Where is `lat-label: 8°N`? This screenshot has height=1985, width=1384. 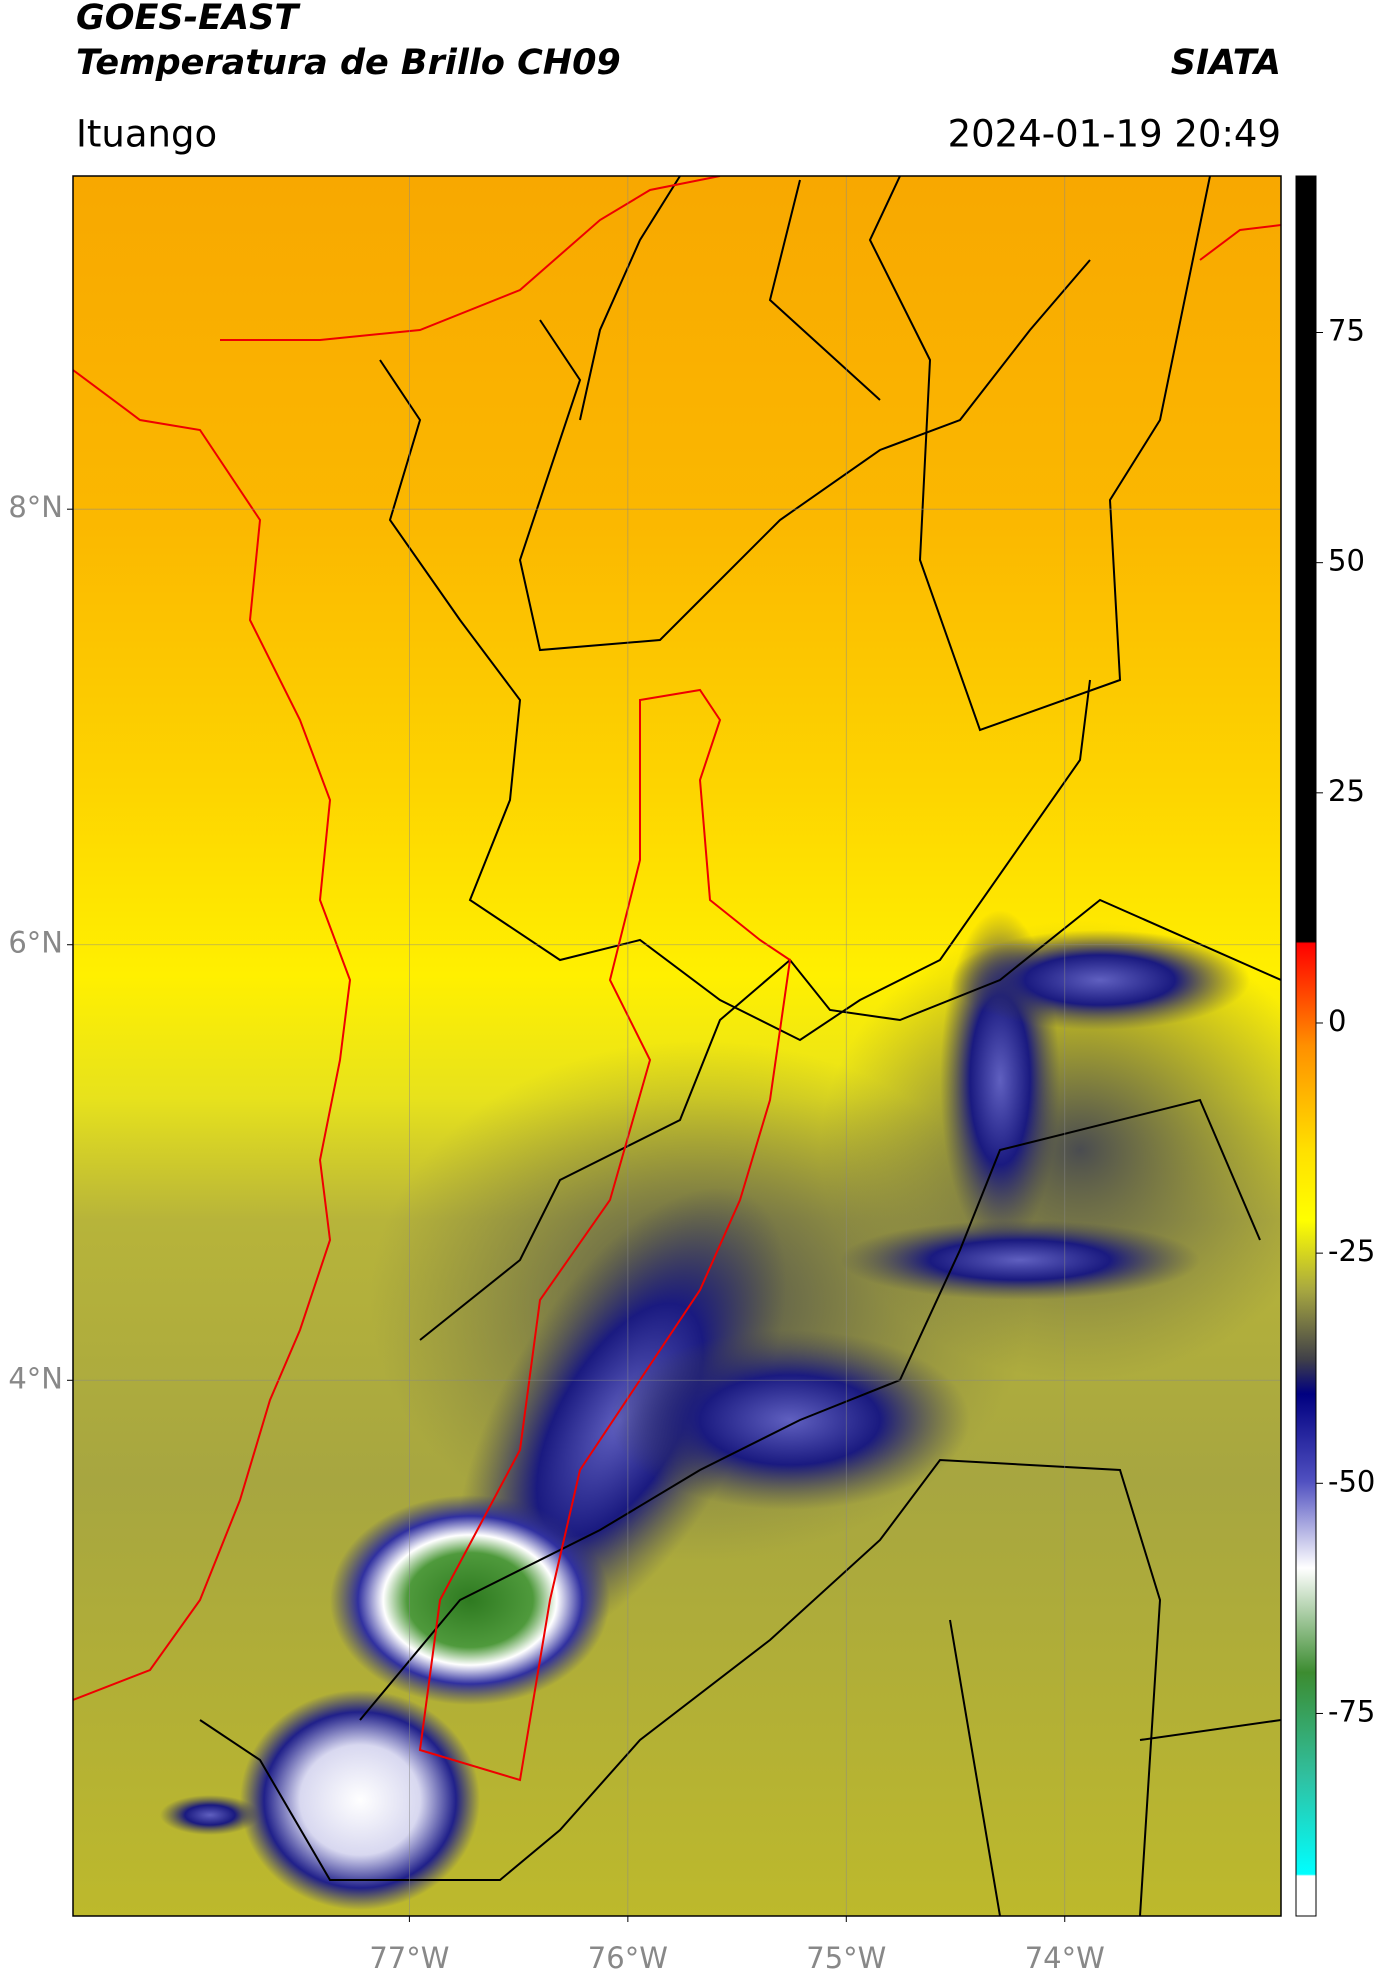
lat-label: 8°N is located at coordinates (35, 507).